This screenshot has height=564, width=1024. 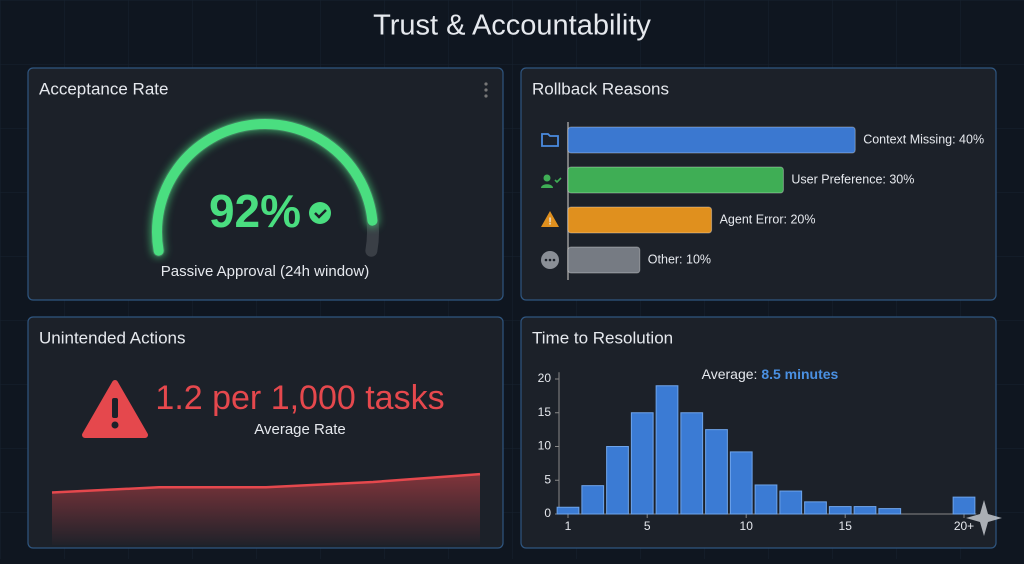 What do you see at coordinates (545, 412) in the screenshot?
I see `y-tick-label: 15` at bounding box center [545, 412].